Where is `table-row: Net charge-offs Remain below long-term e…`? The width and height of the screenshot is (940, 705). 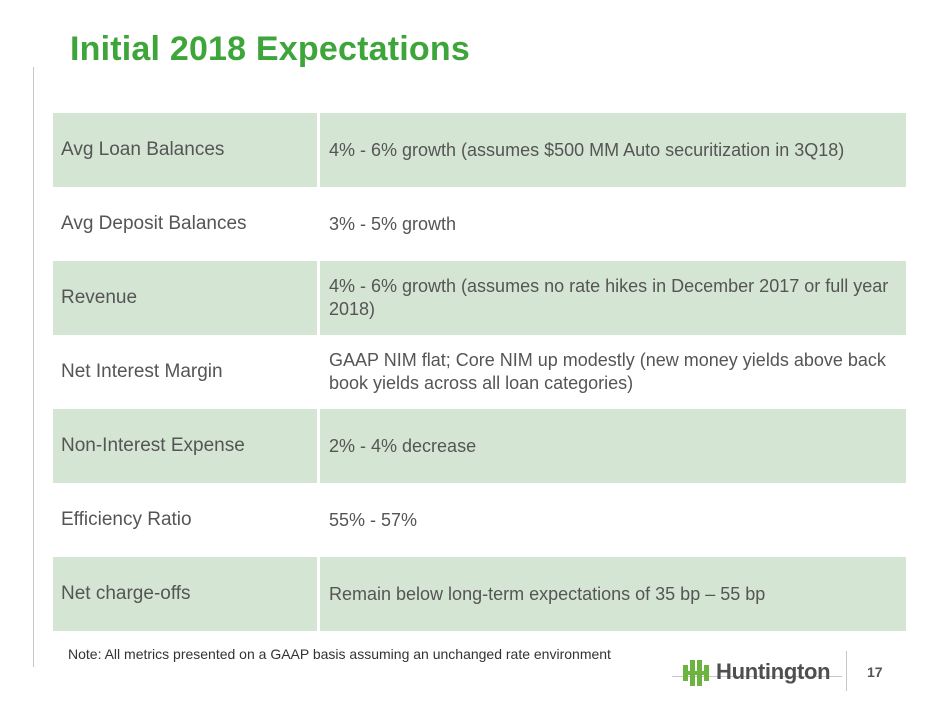 table-row: Net charge-offs Remain below long-term e… is located at coordinates (479, 594).